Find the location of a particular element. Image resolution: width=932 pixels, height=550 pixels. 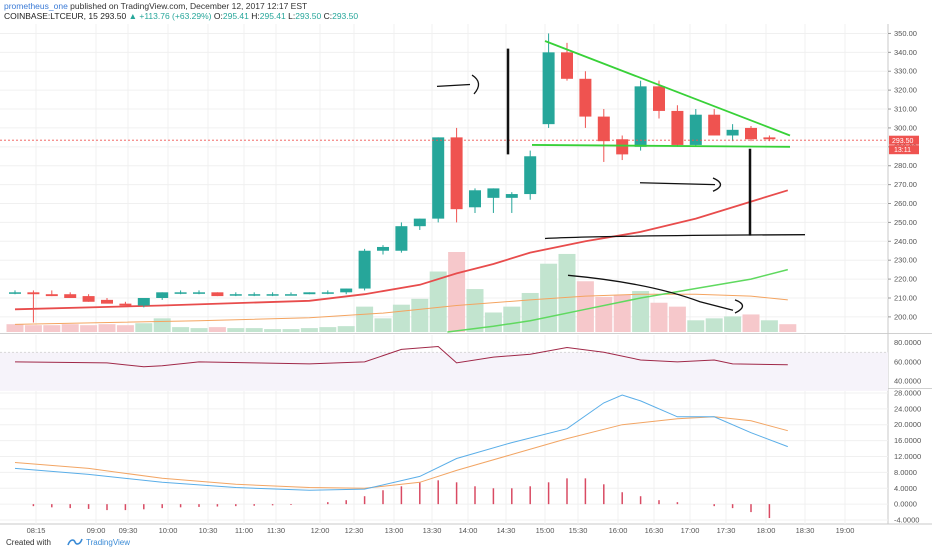

macd-tick-label: 0.0000 is located at coordinates (905, 504).